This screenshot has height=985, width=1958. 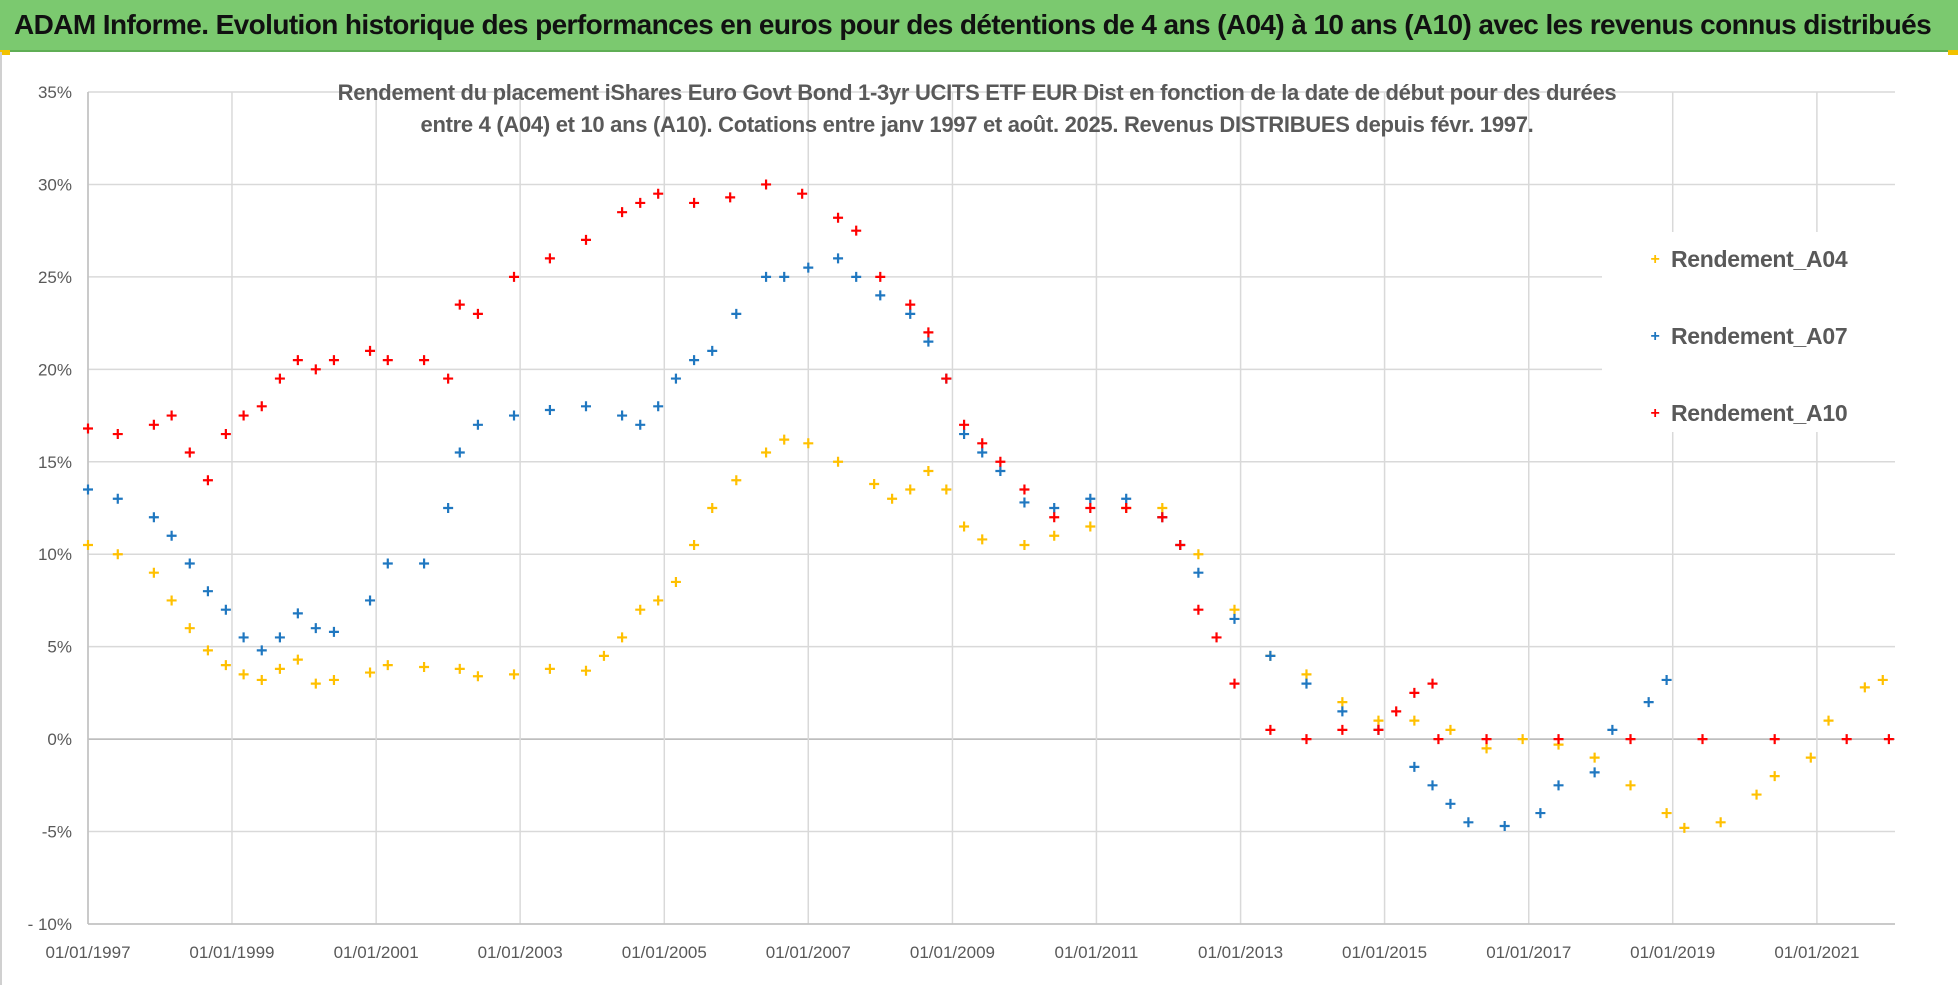 I want to click on y-tick-label: 10%, so click(x=55, y=554).